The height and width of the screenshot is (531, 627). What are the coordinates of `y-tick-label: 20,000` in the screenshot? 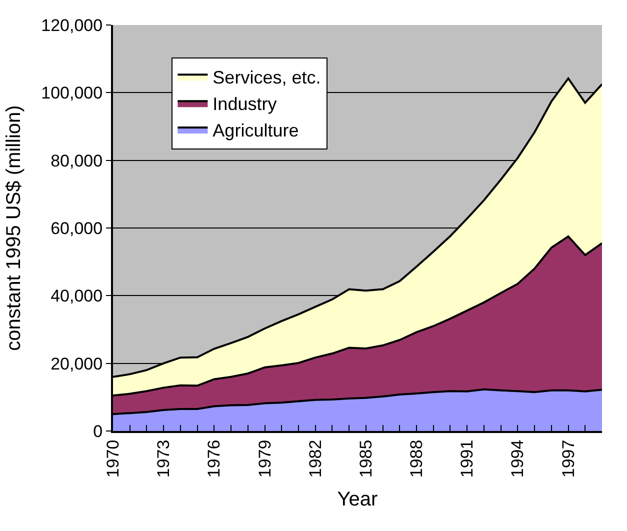 It's located at (76, 364).